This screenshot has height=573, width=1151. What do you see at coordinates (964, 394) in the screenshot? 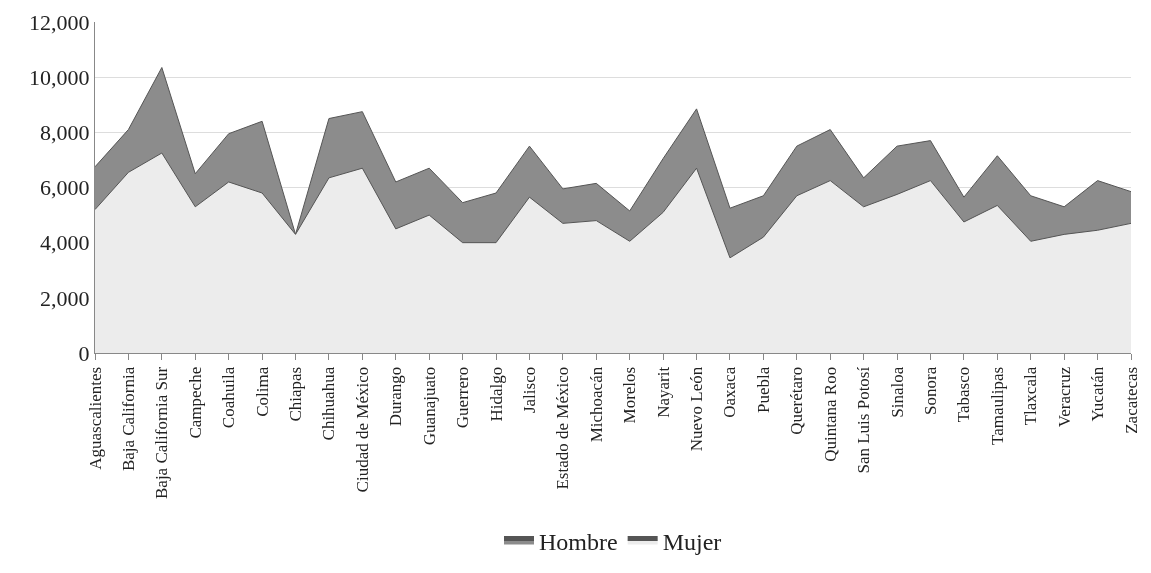
I see `x-tick-label: Tabasco` at bounding box center [964, 394].